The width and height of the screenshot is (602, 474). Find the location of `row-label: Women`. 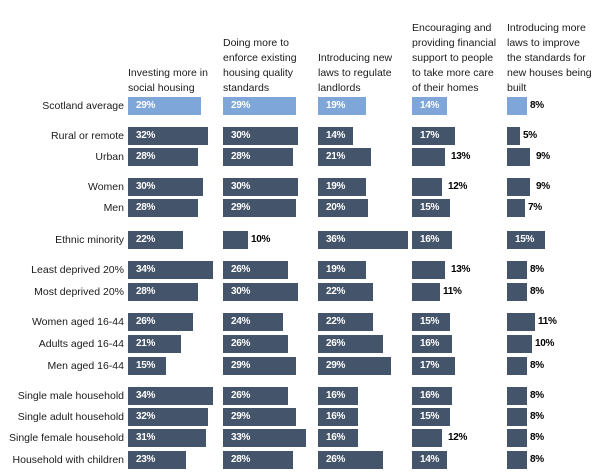

row-label: Women is located at coordinates (106, 187).